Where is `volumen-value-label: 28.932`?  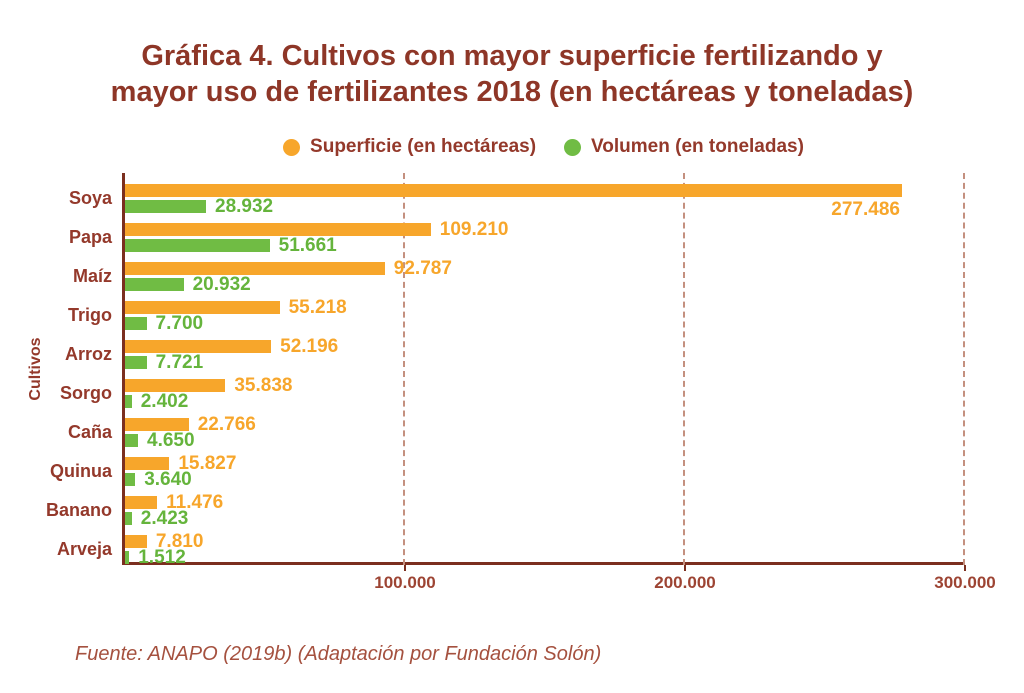
volumen-value-label: 28.932 is located at coordinates (244, 206).